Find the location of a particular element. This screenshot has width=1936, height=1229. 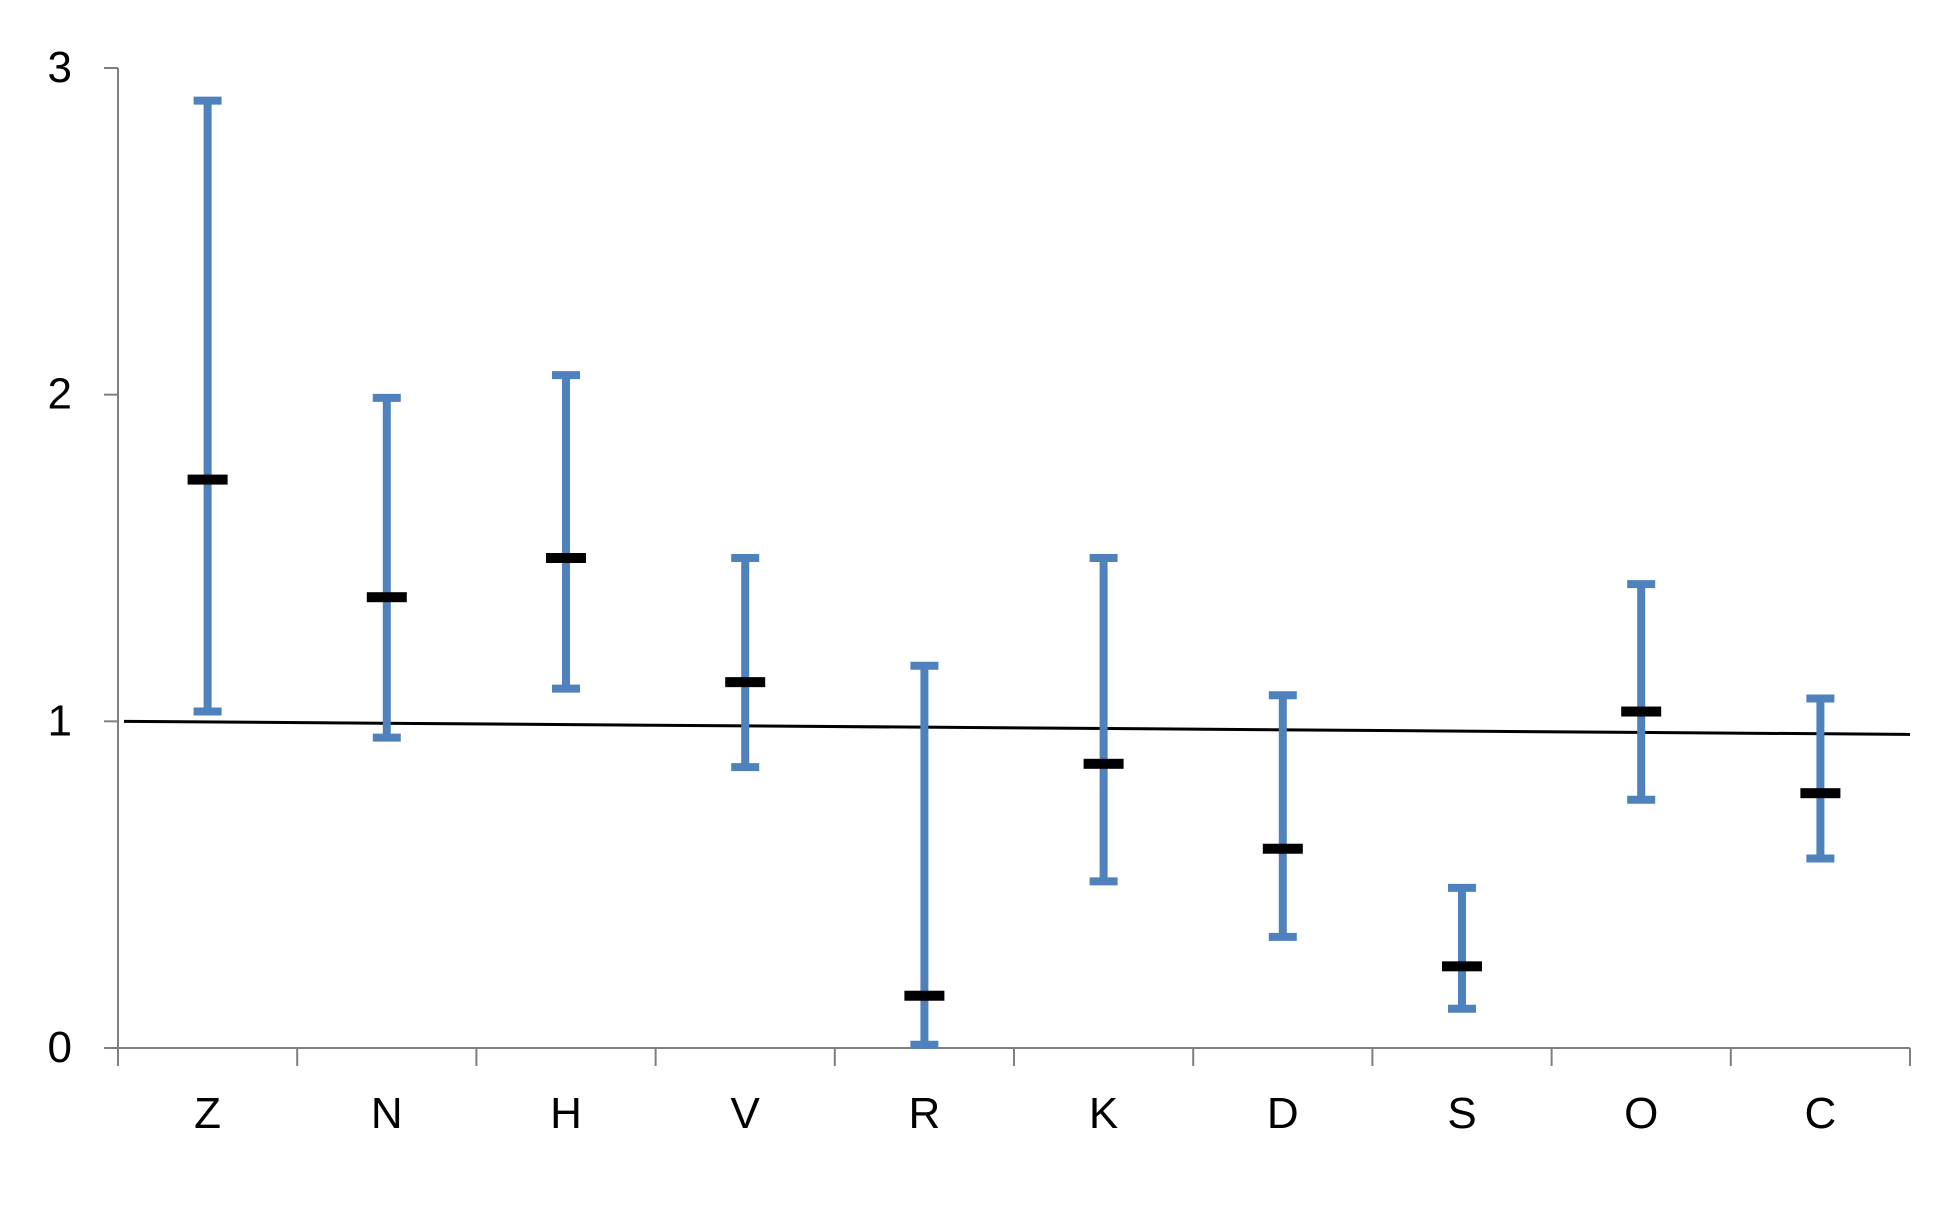

x-tick-label: O is located at coordinates (1641, 1113).